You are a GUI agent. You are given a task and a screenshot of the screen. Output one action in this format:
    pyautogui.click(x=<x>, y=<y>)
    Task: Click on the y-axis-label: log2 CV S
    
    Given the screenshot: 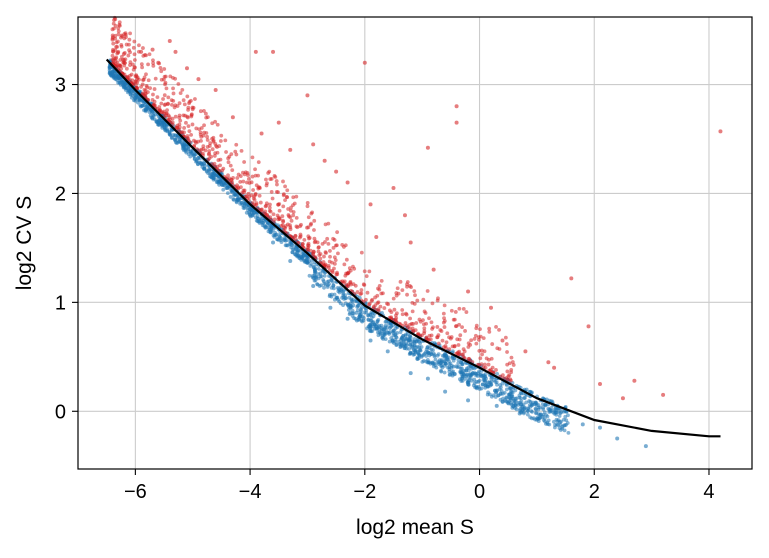 What is the action you would take?
    pyautogui.click(x=24, y=243)
    